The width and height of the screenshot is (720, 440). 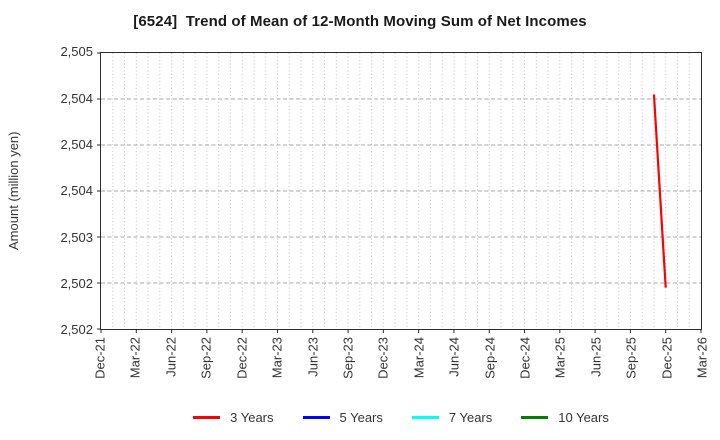 I want to click on legend-item-10-years: 10 Years, so click(x=565, y=417).